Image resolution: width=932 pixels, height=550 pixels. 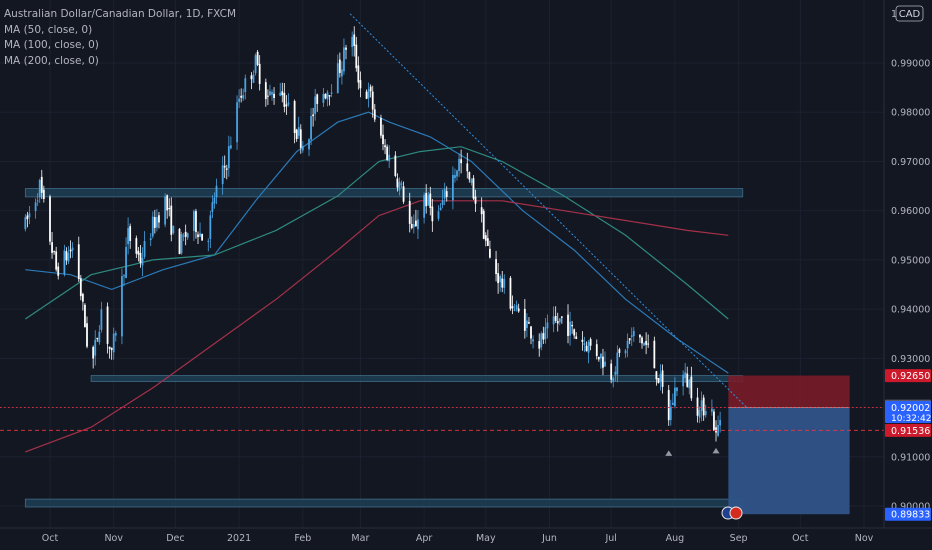 I want to click on flag-icon, so click(x=732, y=513).